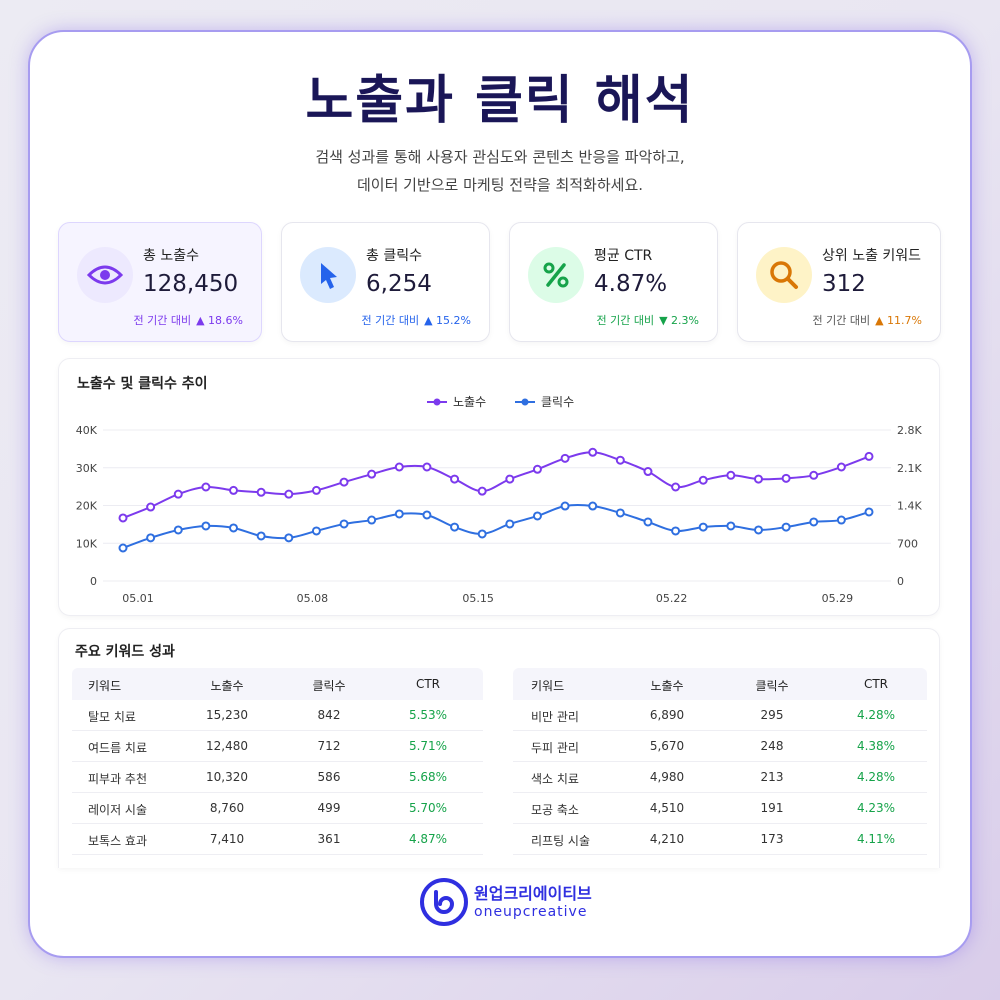 The image size is (1000, 1000). Describe the element at coordinates (533, 893) in the screenshot. I see `logo-name: 원업크리에이티브` at that location.